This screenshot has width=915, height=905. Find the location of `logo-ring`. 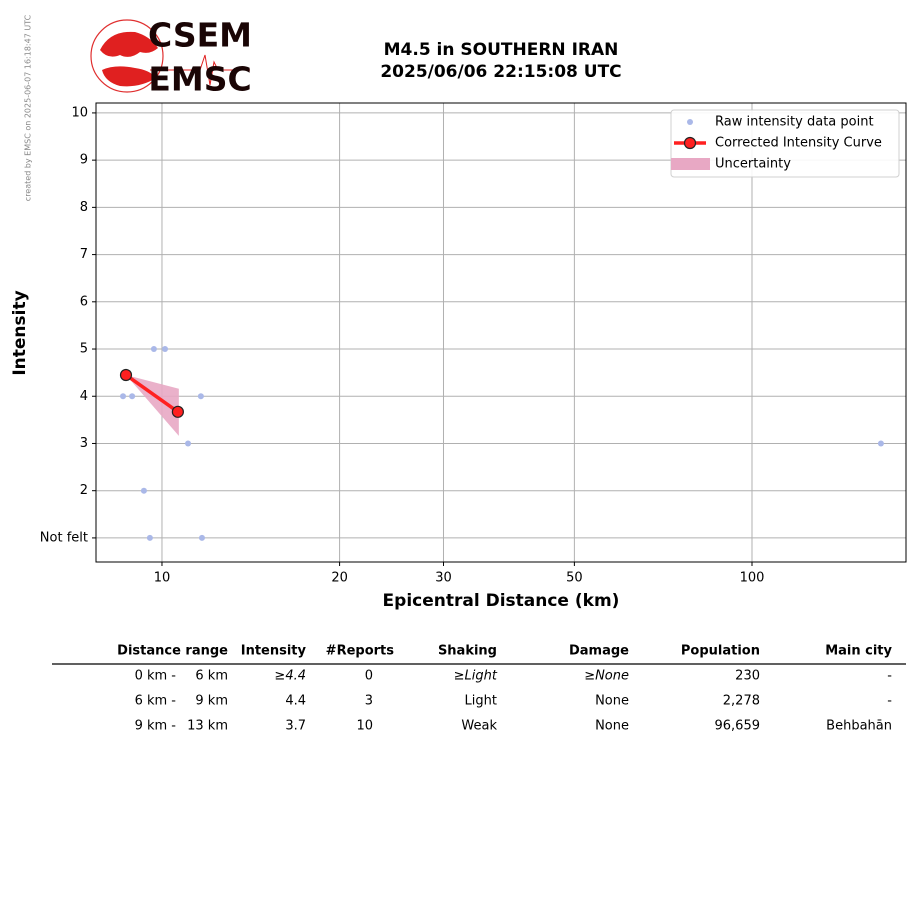

logo-ring is located at coordinates (127, 56).